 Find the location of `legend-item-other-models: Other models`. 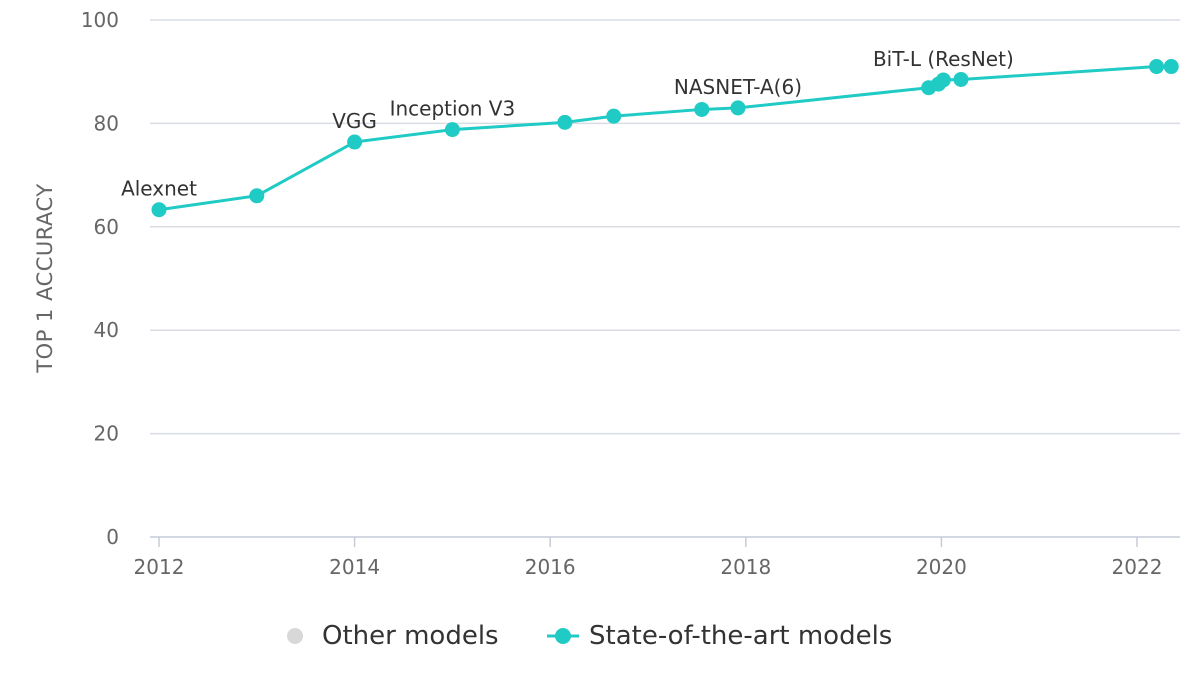

legend-item-other-models: Other models is located at coordinates (393, 636).